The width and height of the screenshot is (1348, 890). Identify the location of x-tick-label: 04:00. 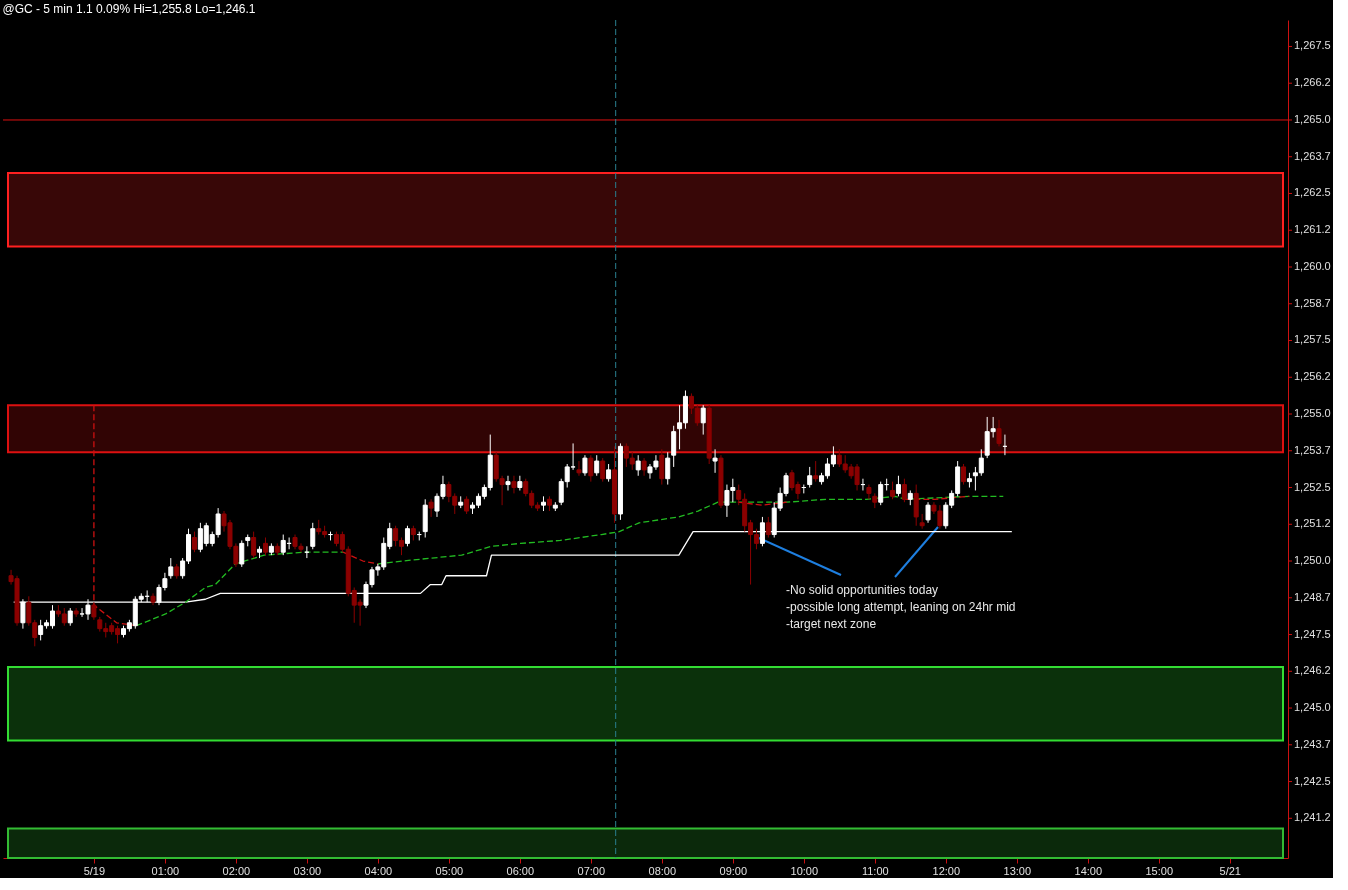
(378, 870).